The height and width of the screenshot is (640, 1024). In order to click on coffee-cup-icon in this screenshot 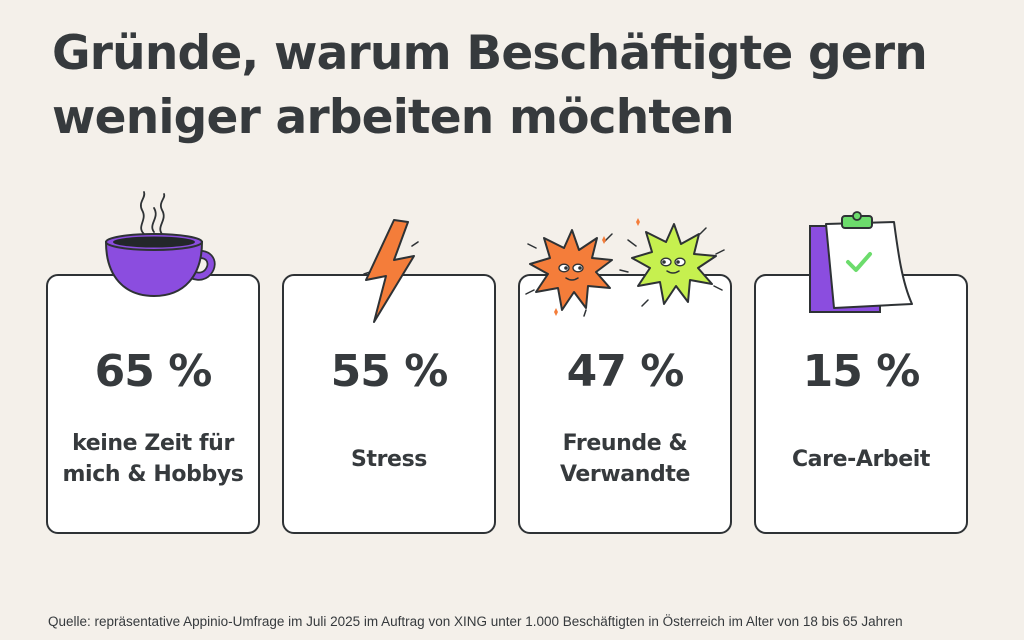, I will do `click(160, 244)`.